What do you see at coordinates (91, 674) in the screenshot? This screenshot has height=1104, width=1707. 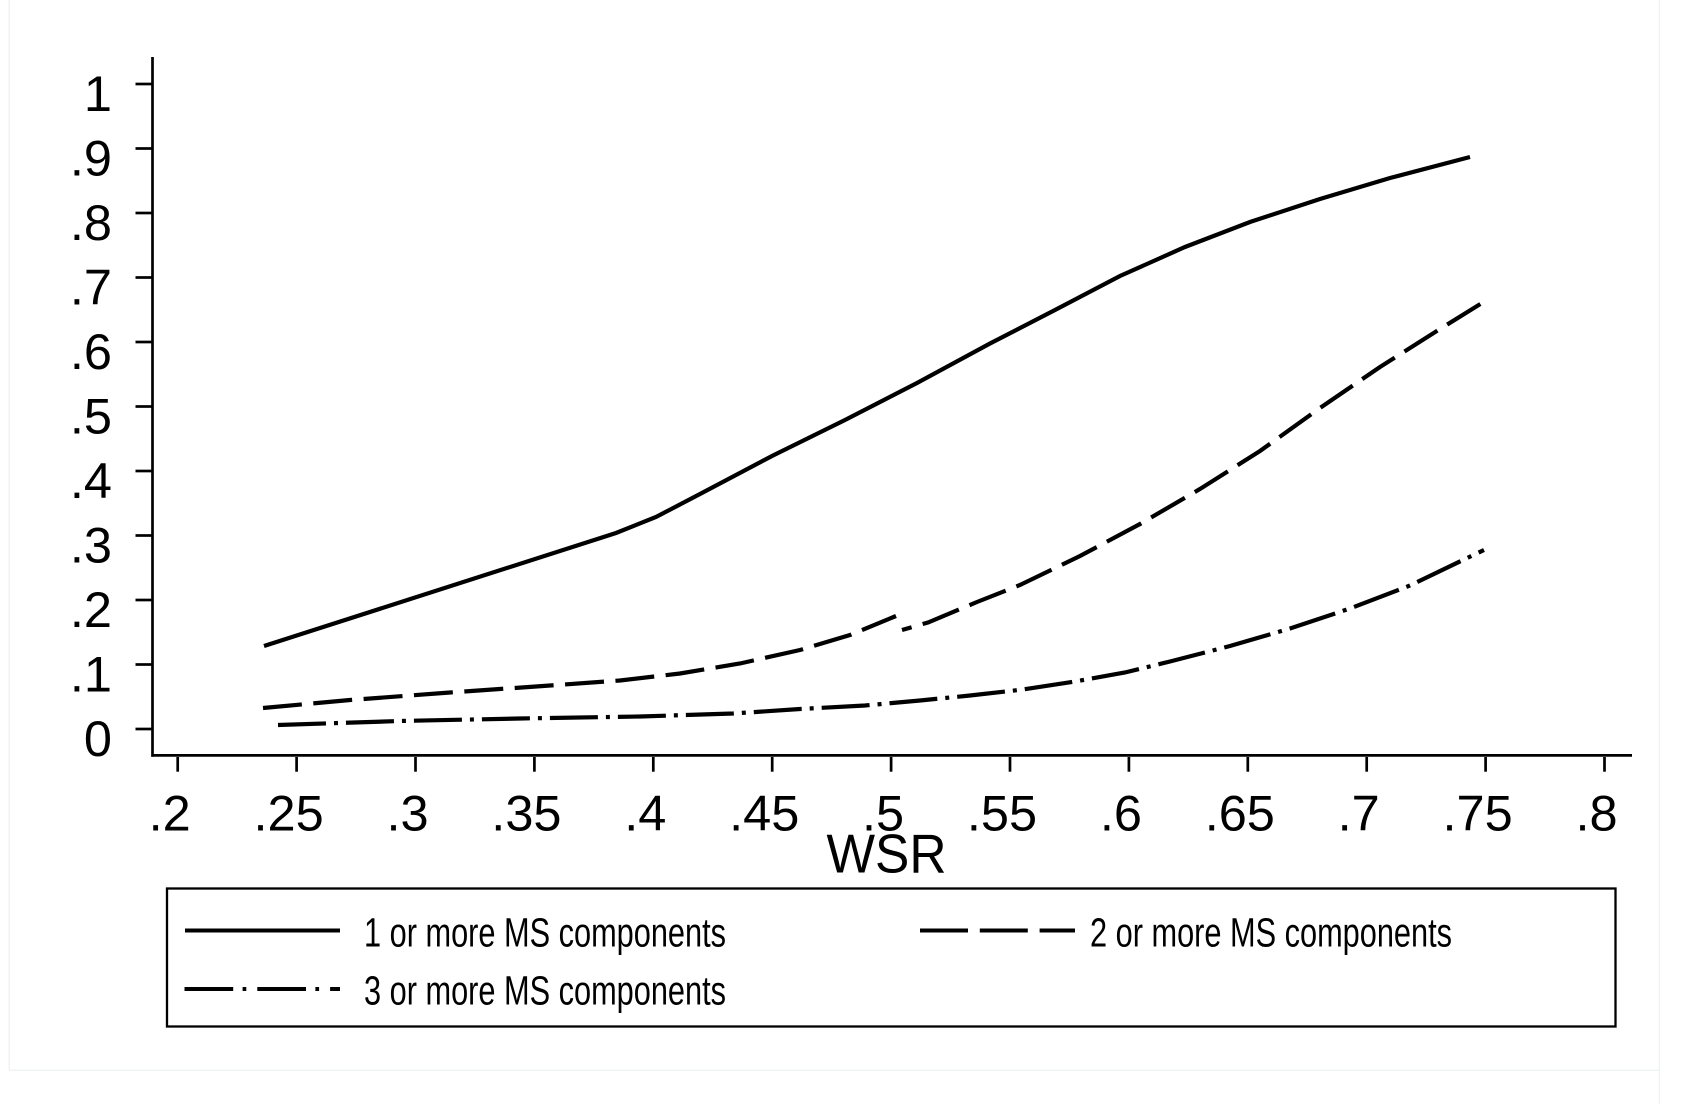 I see `svg-text: .1` at bounding box center [91, 674].